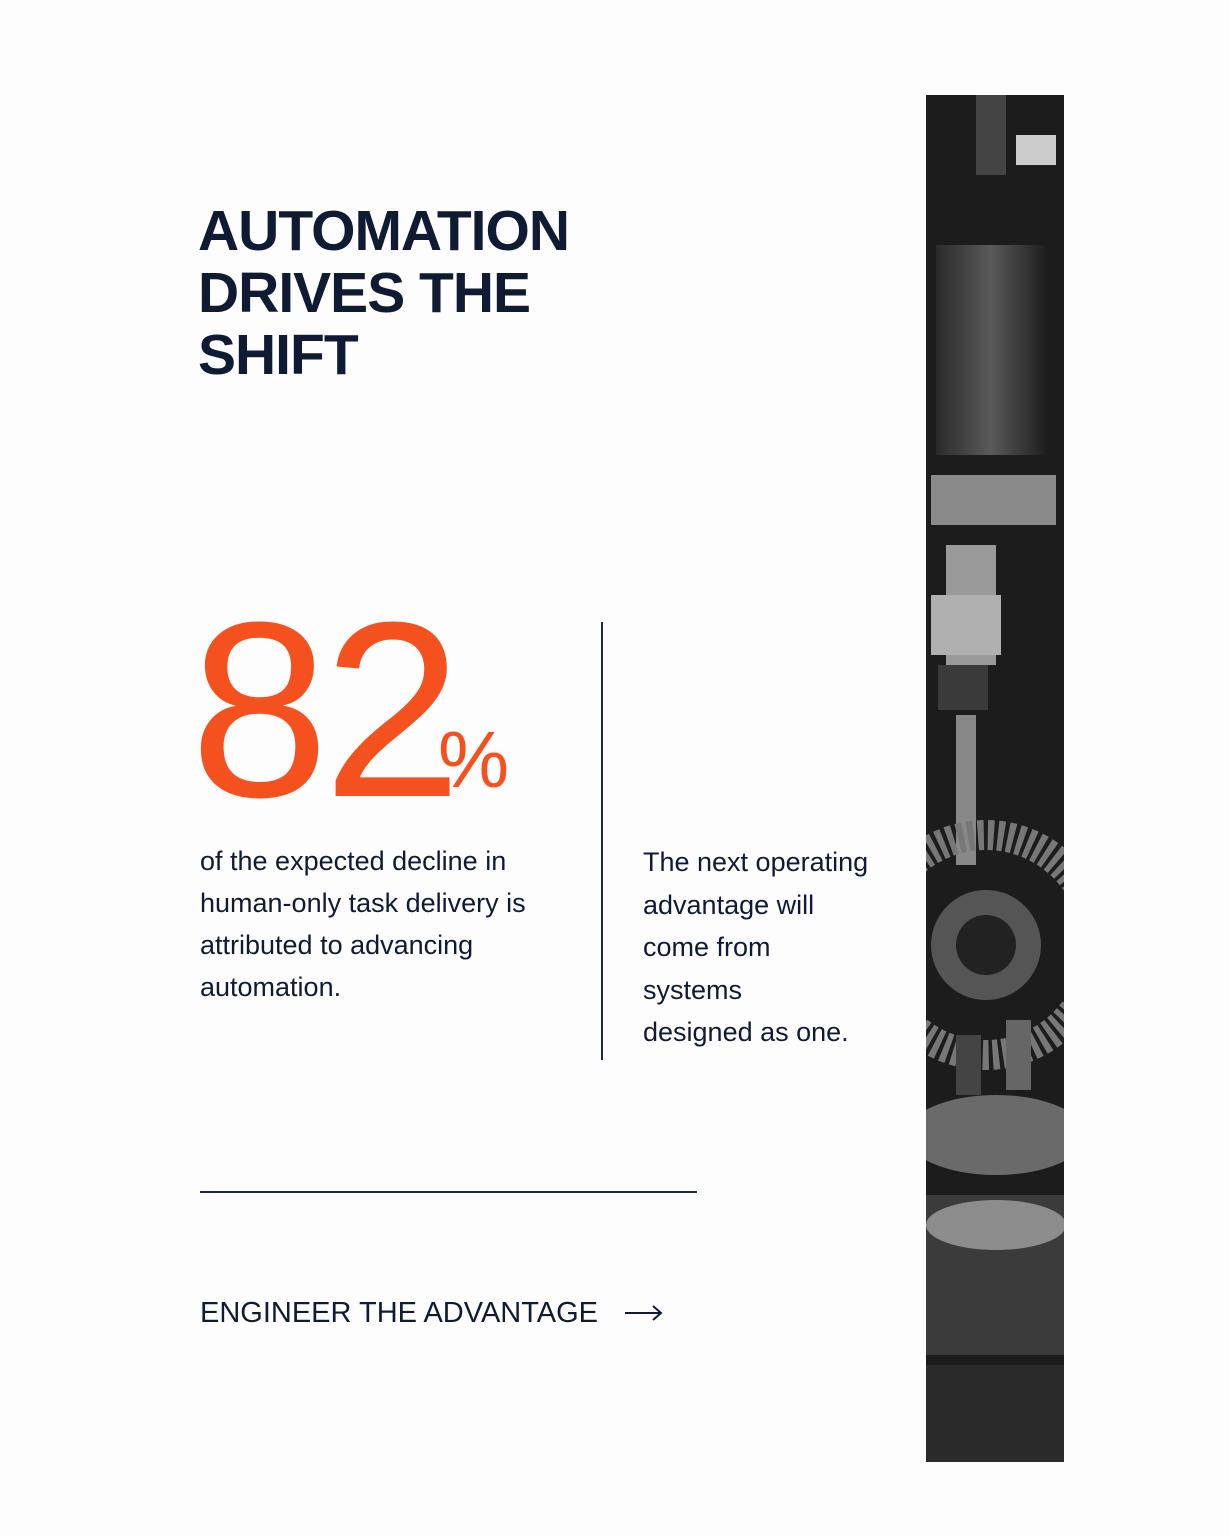  What do you see at coordinates (399, 1313) in the screenshot?
I see `cta-label: ENGINEER THE ADVANTAGE` at bounding box center [399, 1313].